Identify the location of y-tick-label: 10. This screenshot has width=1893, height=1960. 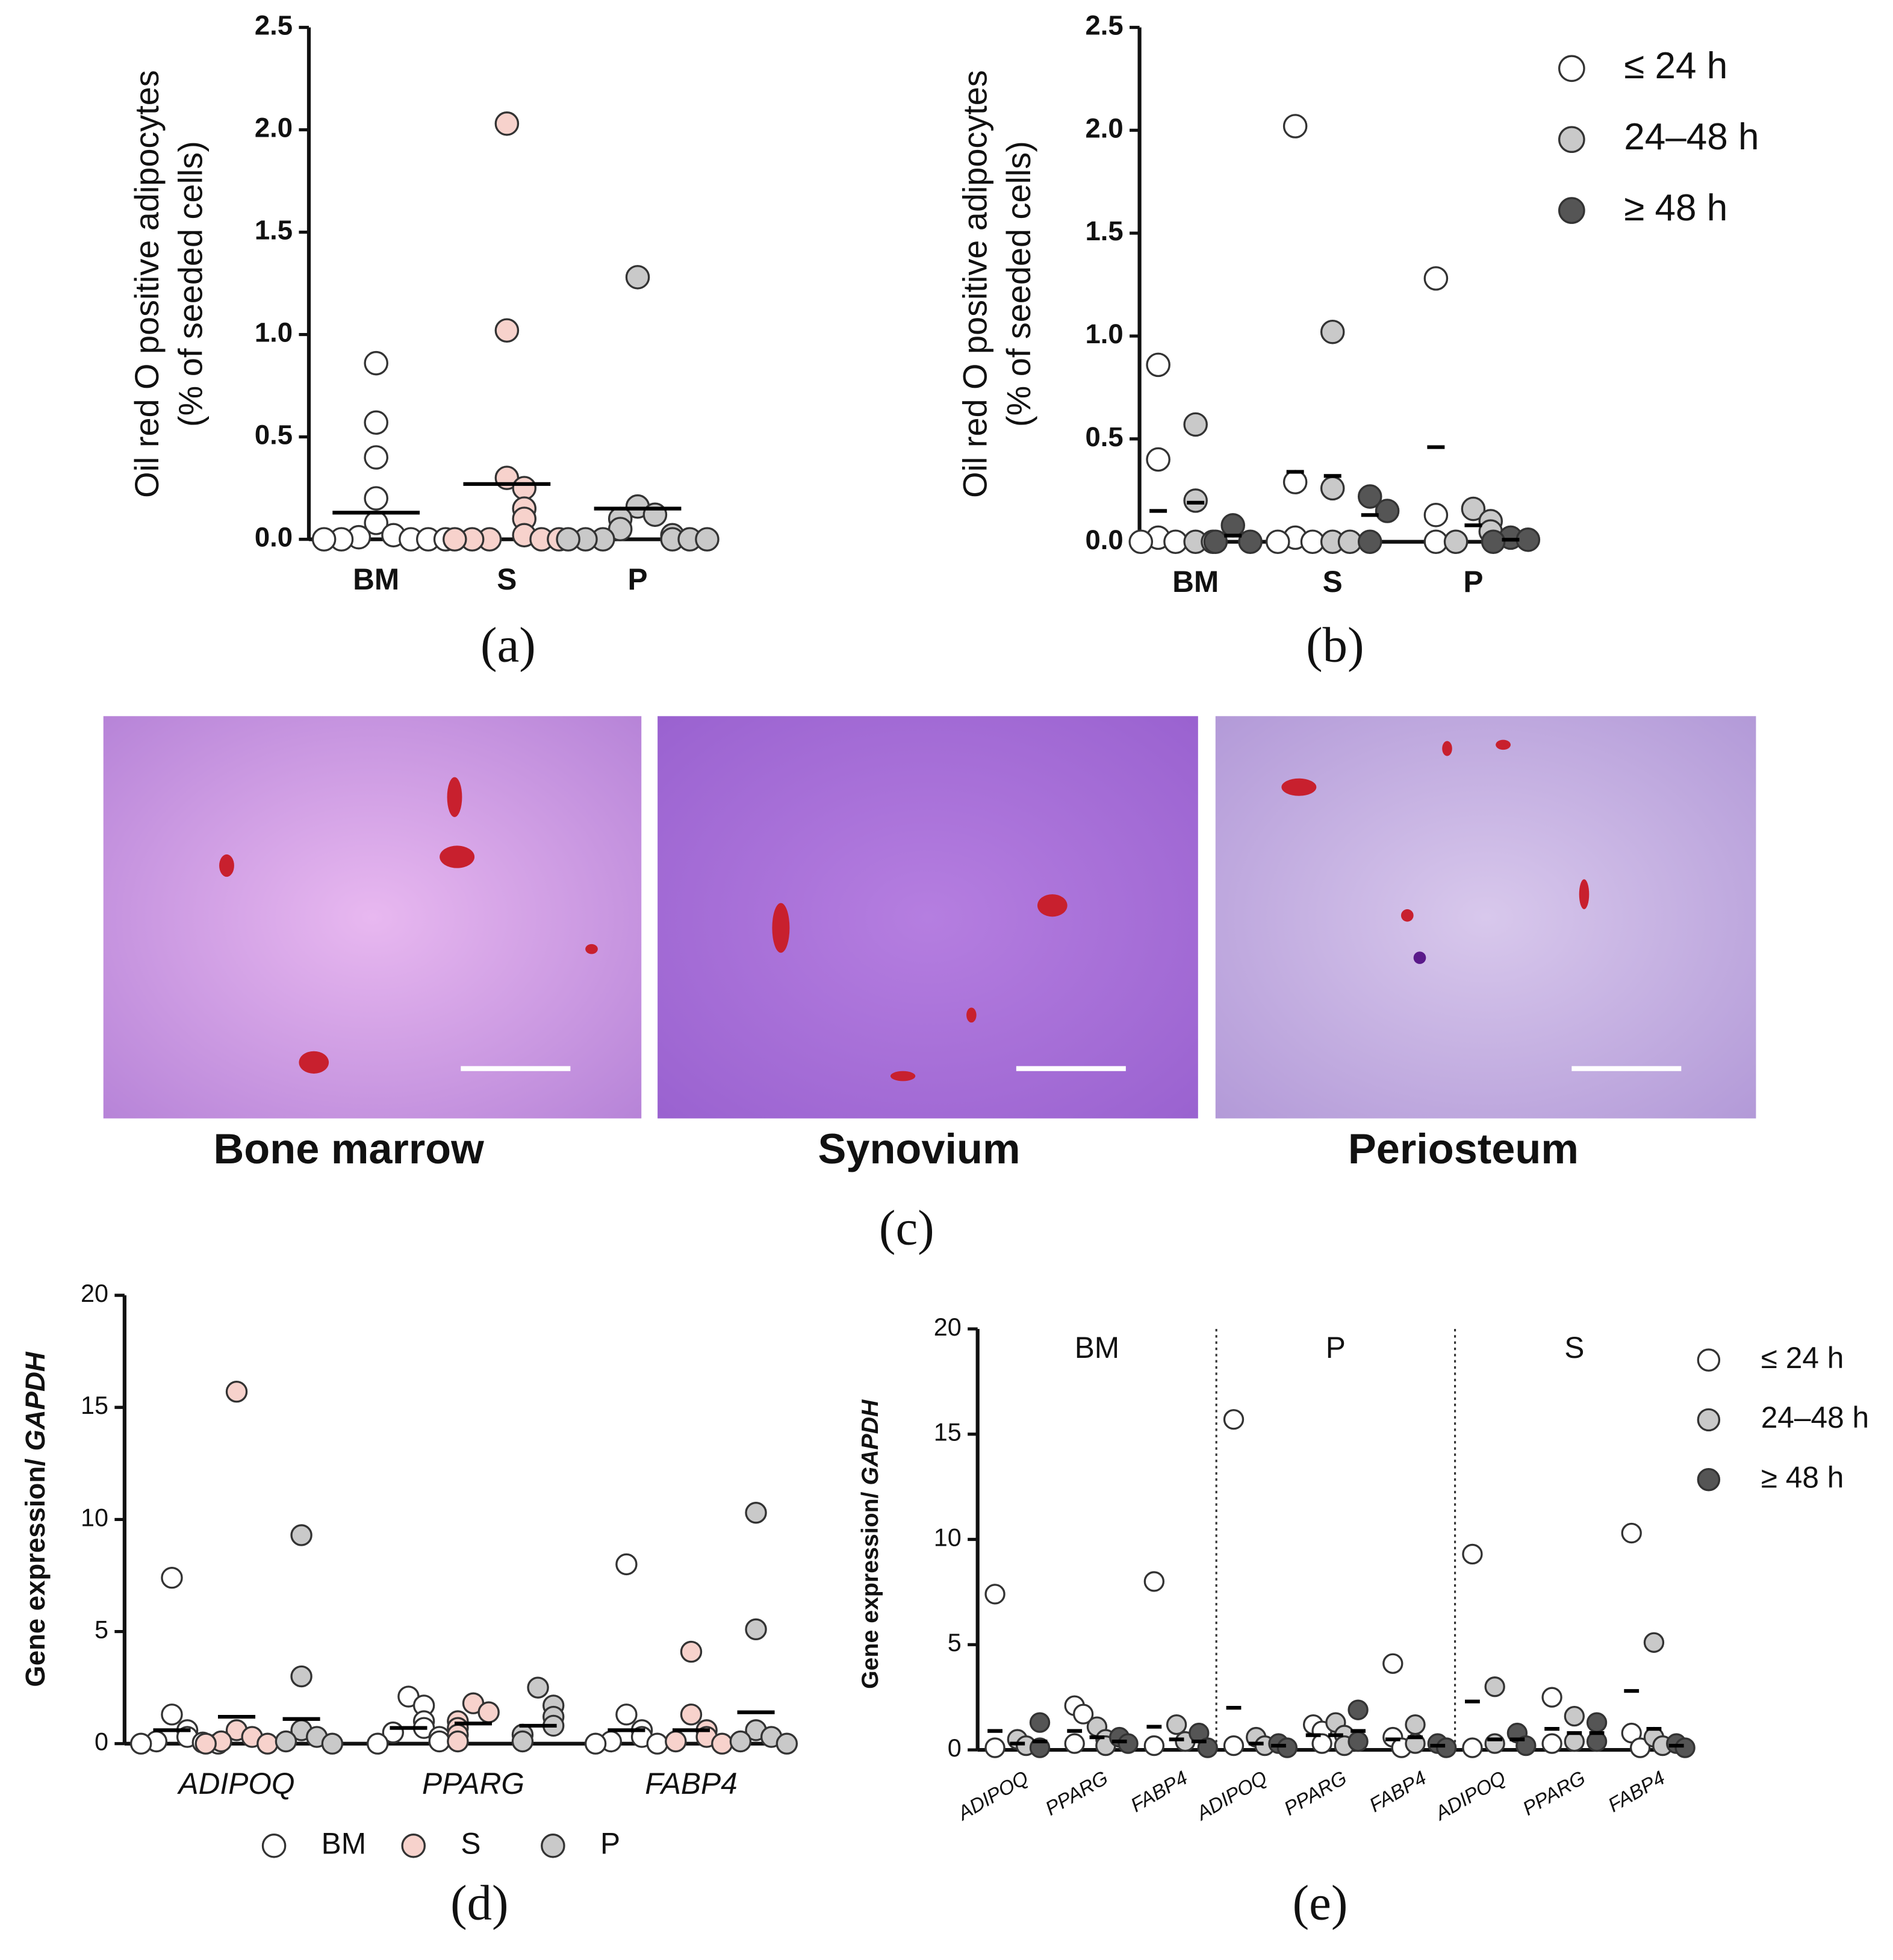
(948, 1537).